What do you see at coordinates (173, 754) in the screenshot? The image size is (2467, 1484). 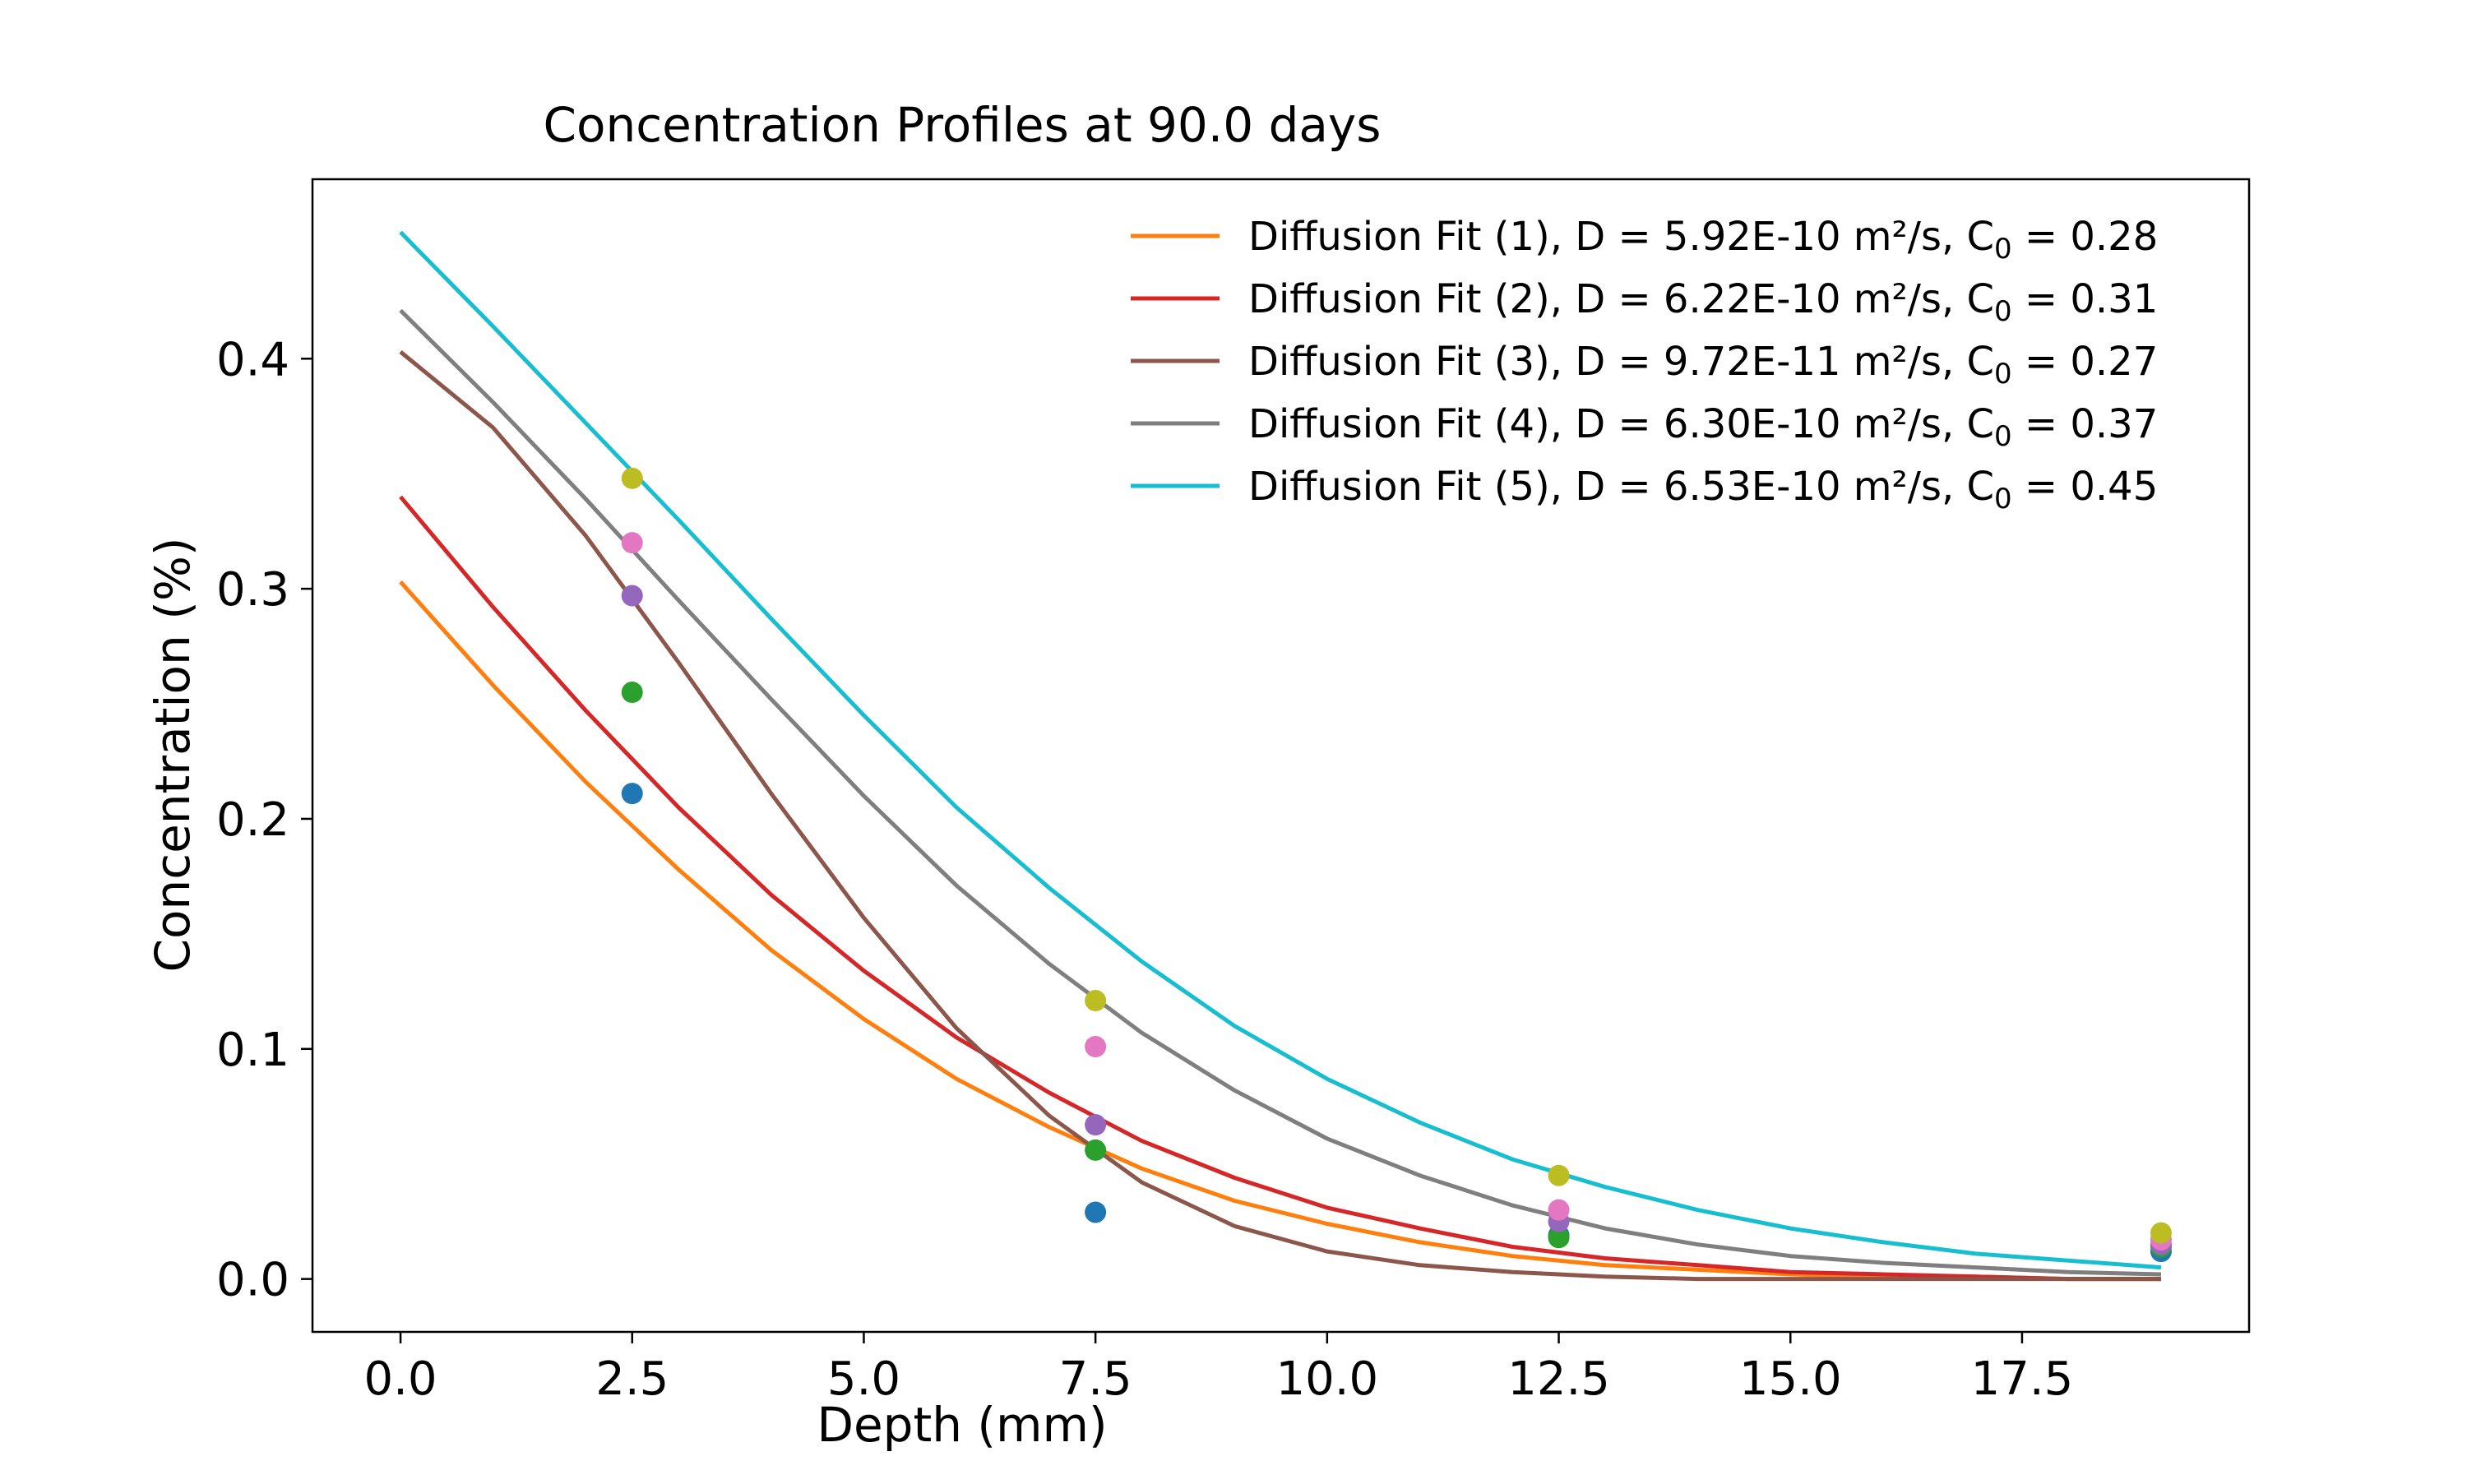 I see `y-axis-label: Concentration (%)` at bounding box center [173, 754].